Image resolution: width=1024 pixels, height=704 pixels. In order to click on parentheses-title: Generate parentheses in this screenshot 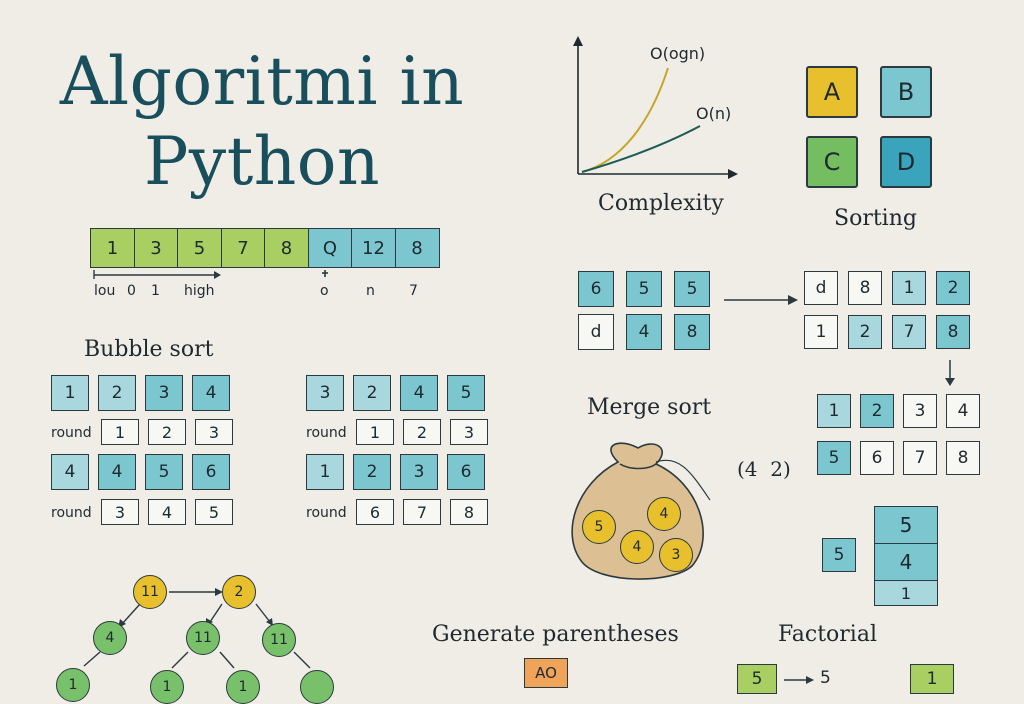, I will do `click(555, 634)`.